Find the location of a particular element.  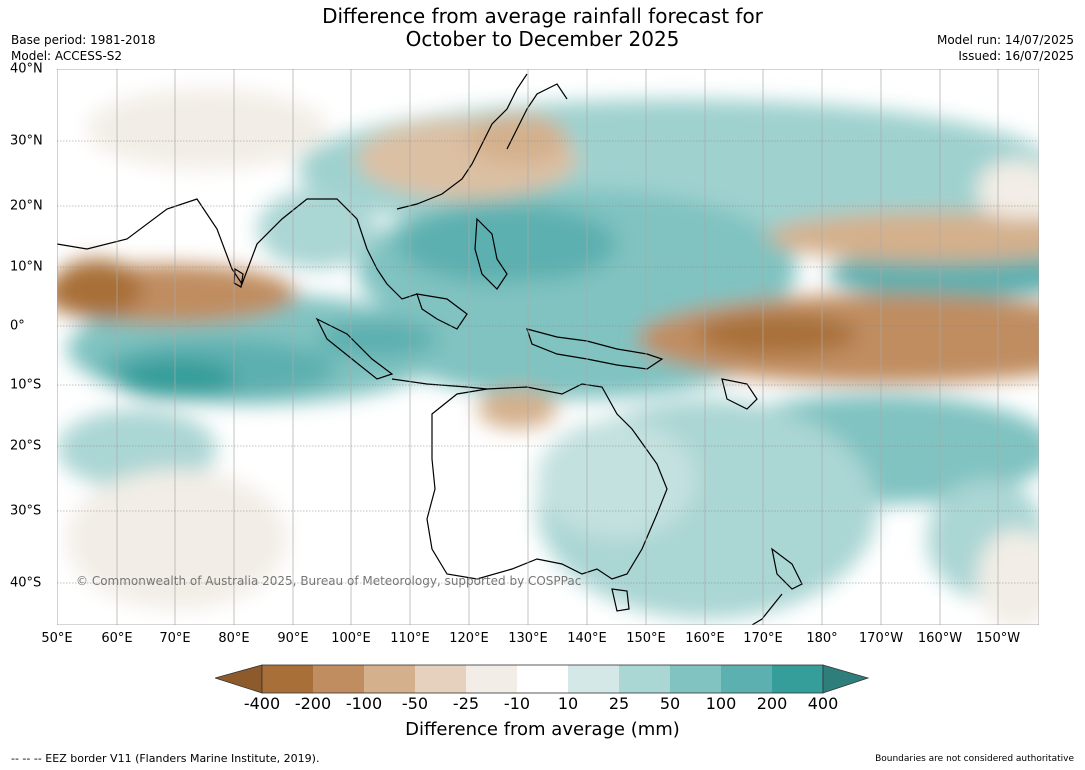

meta-right: Model run: 14/07/2025 Issued: 16/07/2025 is located at coordinates (1005, 48).